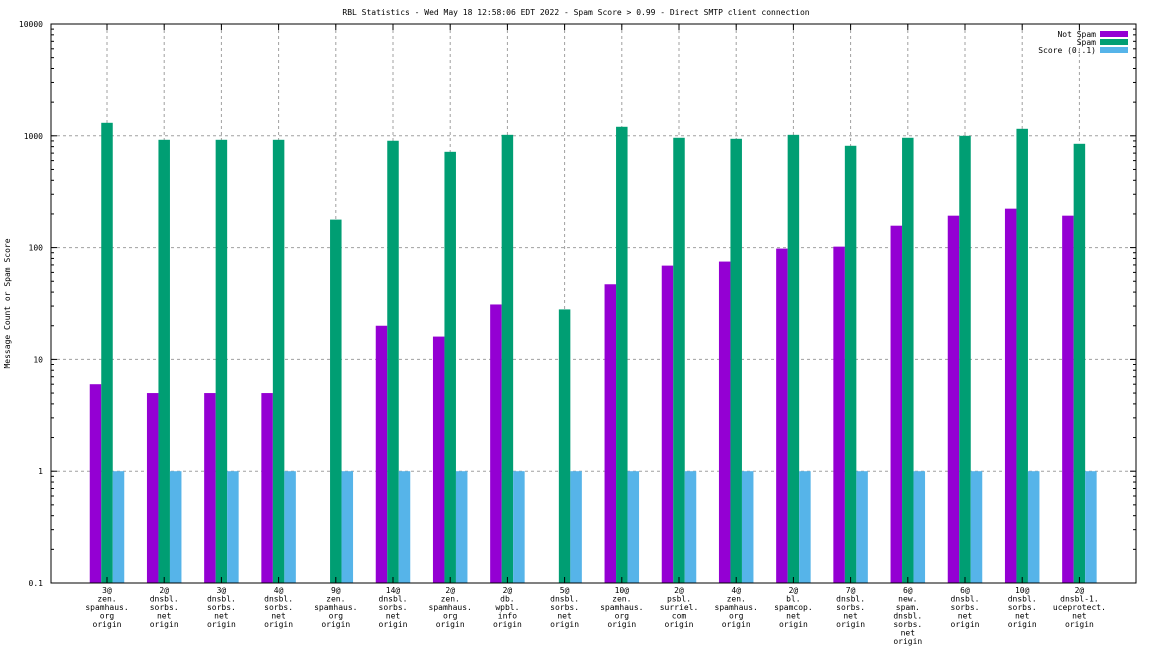 This screenshot has height=648, width=1152. Describe the element at coordinates (1079, 599) in the screenshot. I see `x-tick-label-line: dnsbl-1.` at that location.